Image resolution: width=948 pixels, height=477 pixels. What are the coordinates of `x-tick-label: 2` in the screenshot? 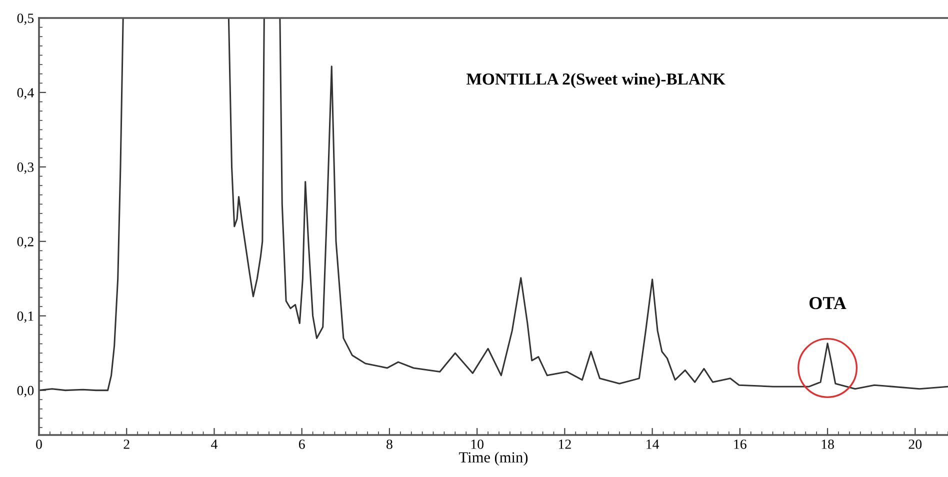 It's located at (127, 444).